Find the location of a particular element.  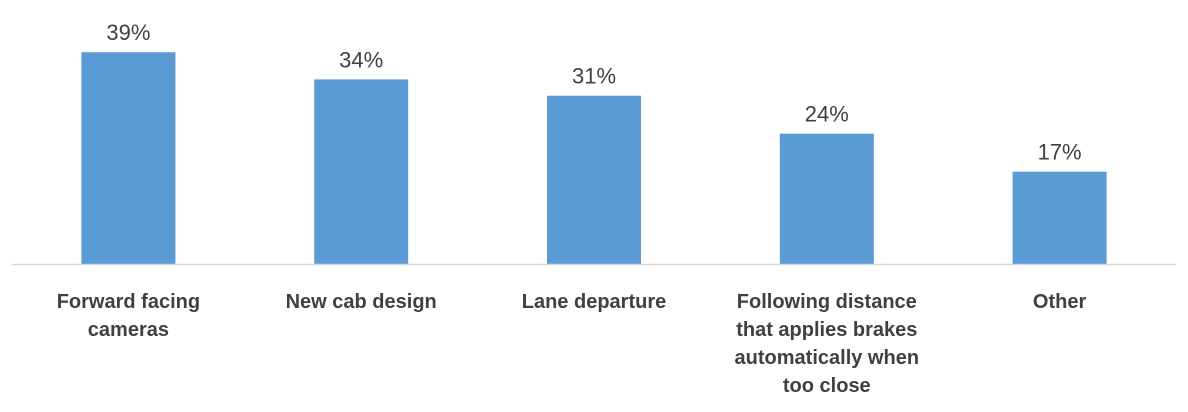

category-label-4-line-3: automatically when is located at coordinates (827, 358).